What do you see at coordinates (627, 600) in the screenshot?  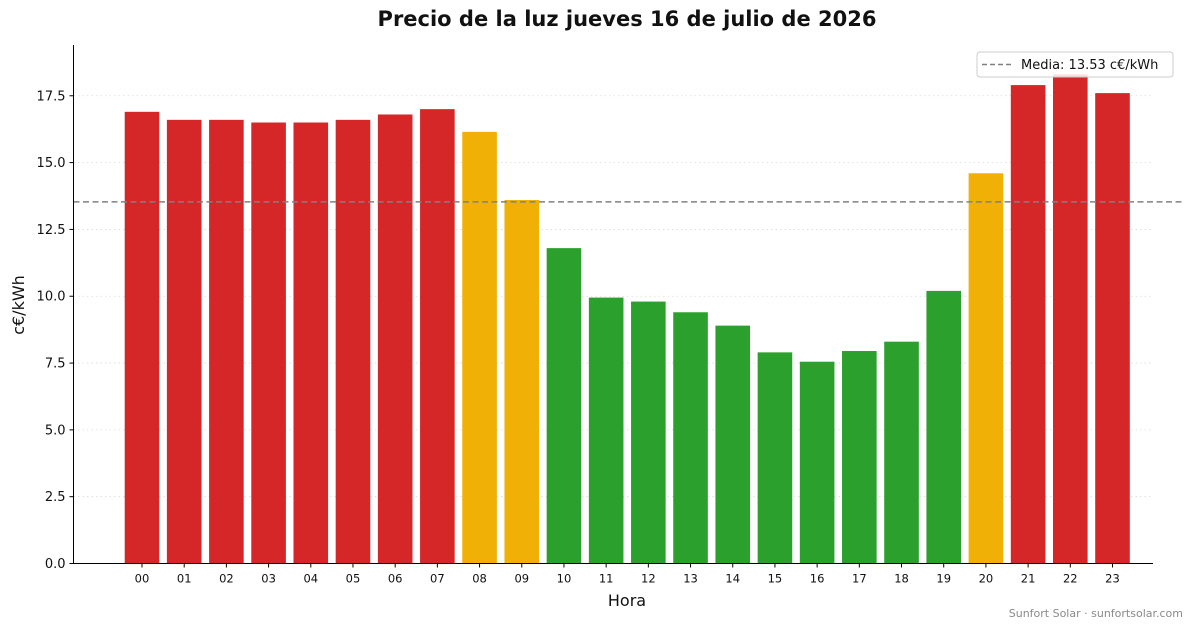 I see `x-axis-label: Hora` at bounding box center [627, 600].